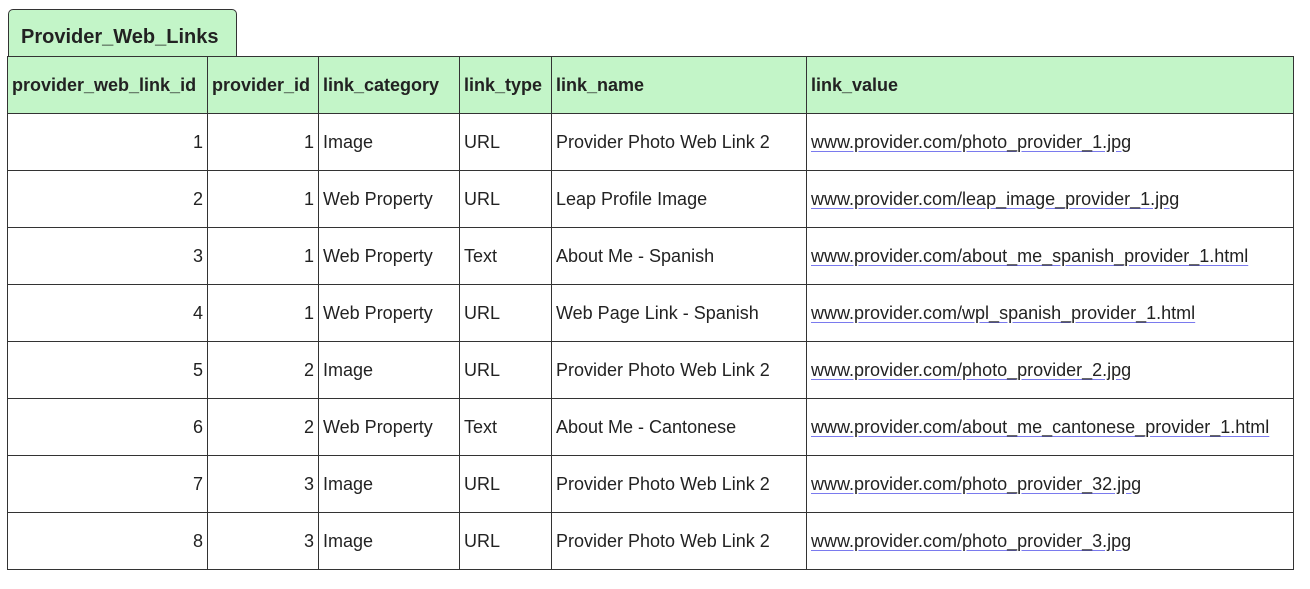  Describe the element at coordinates (107, 142) in the screenshot. I see `cell-provider-web-link-id: 1` at that location.